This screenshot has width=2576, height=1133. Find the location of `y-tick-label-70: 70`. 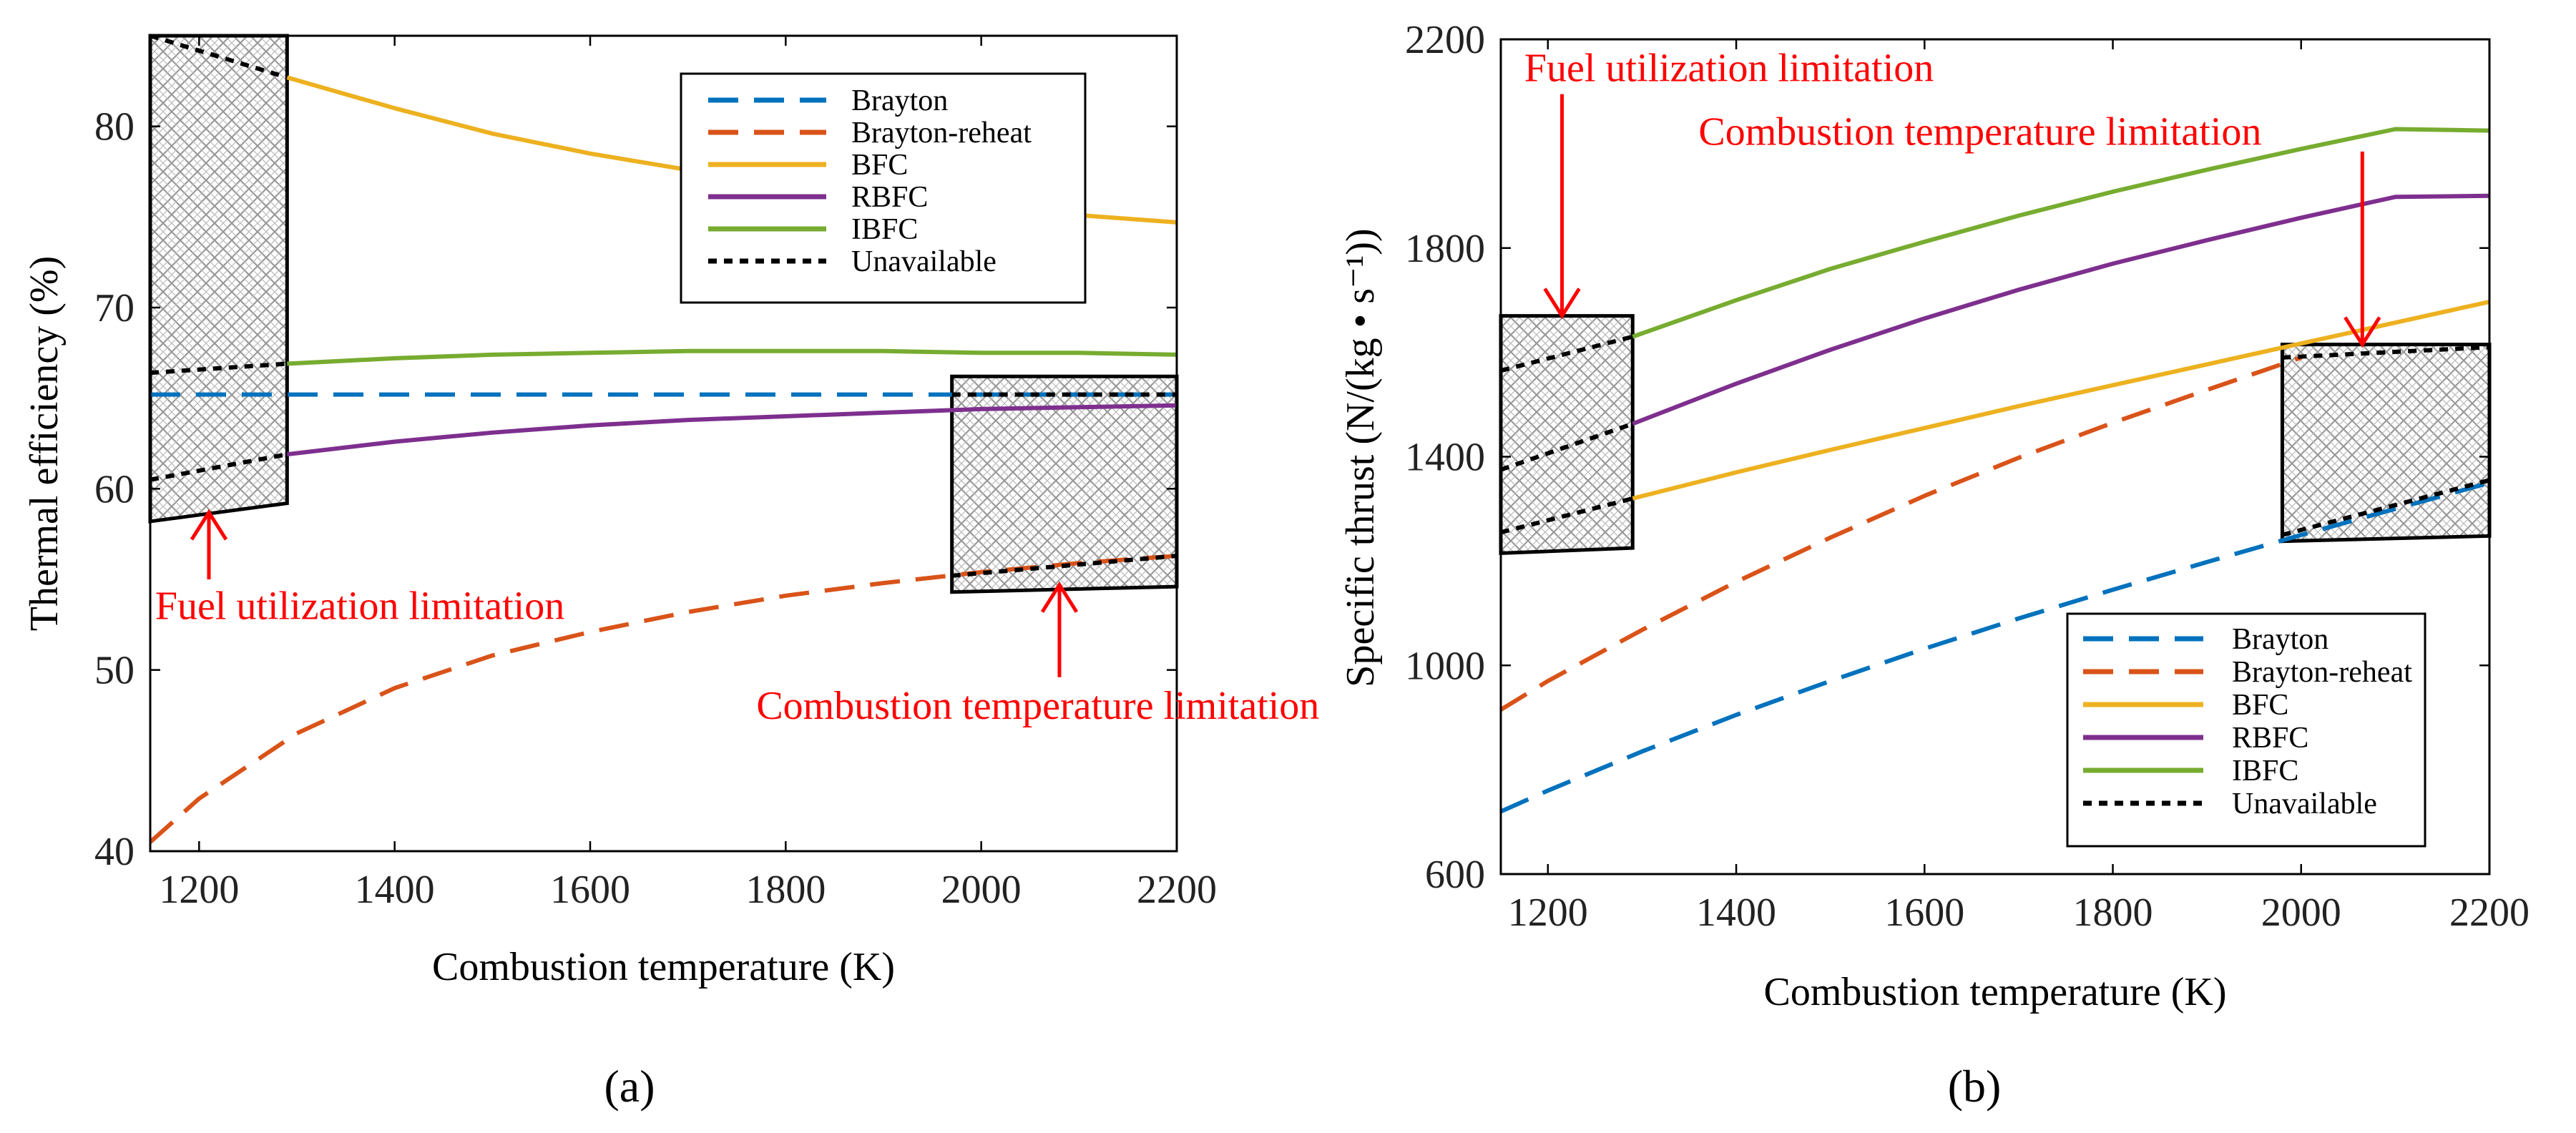

y-tick-label-70: 70 is located at coordinates (114, 308).